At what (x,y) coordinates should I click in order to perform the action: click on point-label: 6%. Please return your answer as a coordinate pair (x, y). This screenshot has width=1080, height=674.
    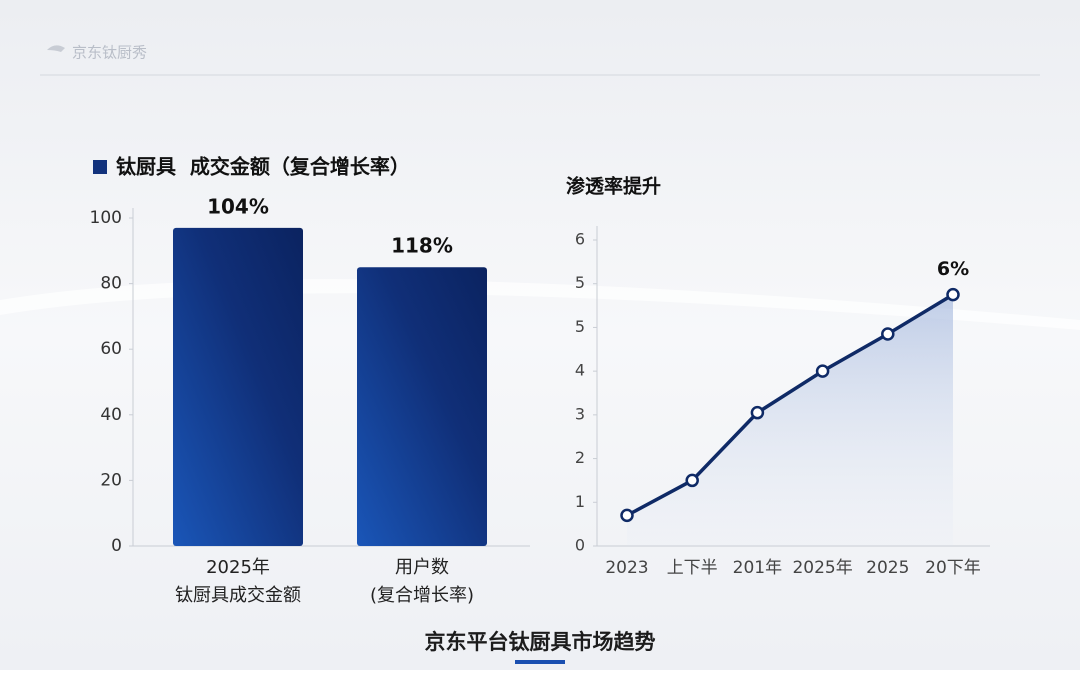
    Looking at the image, I should click on (953, 269).